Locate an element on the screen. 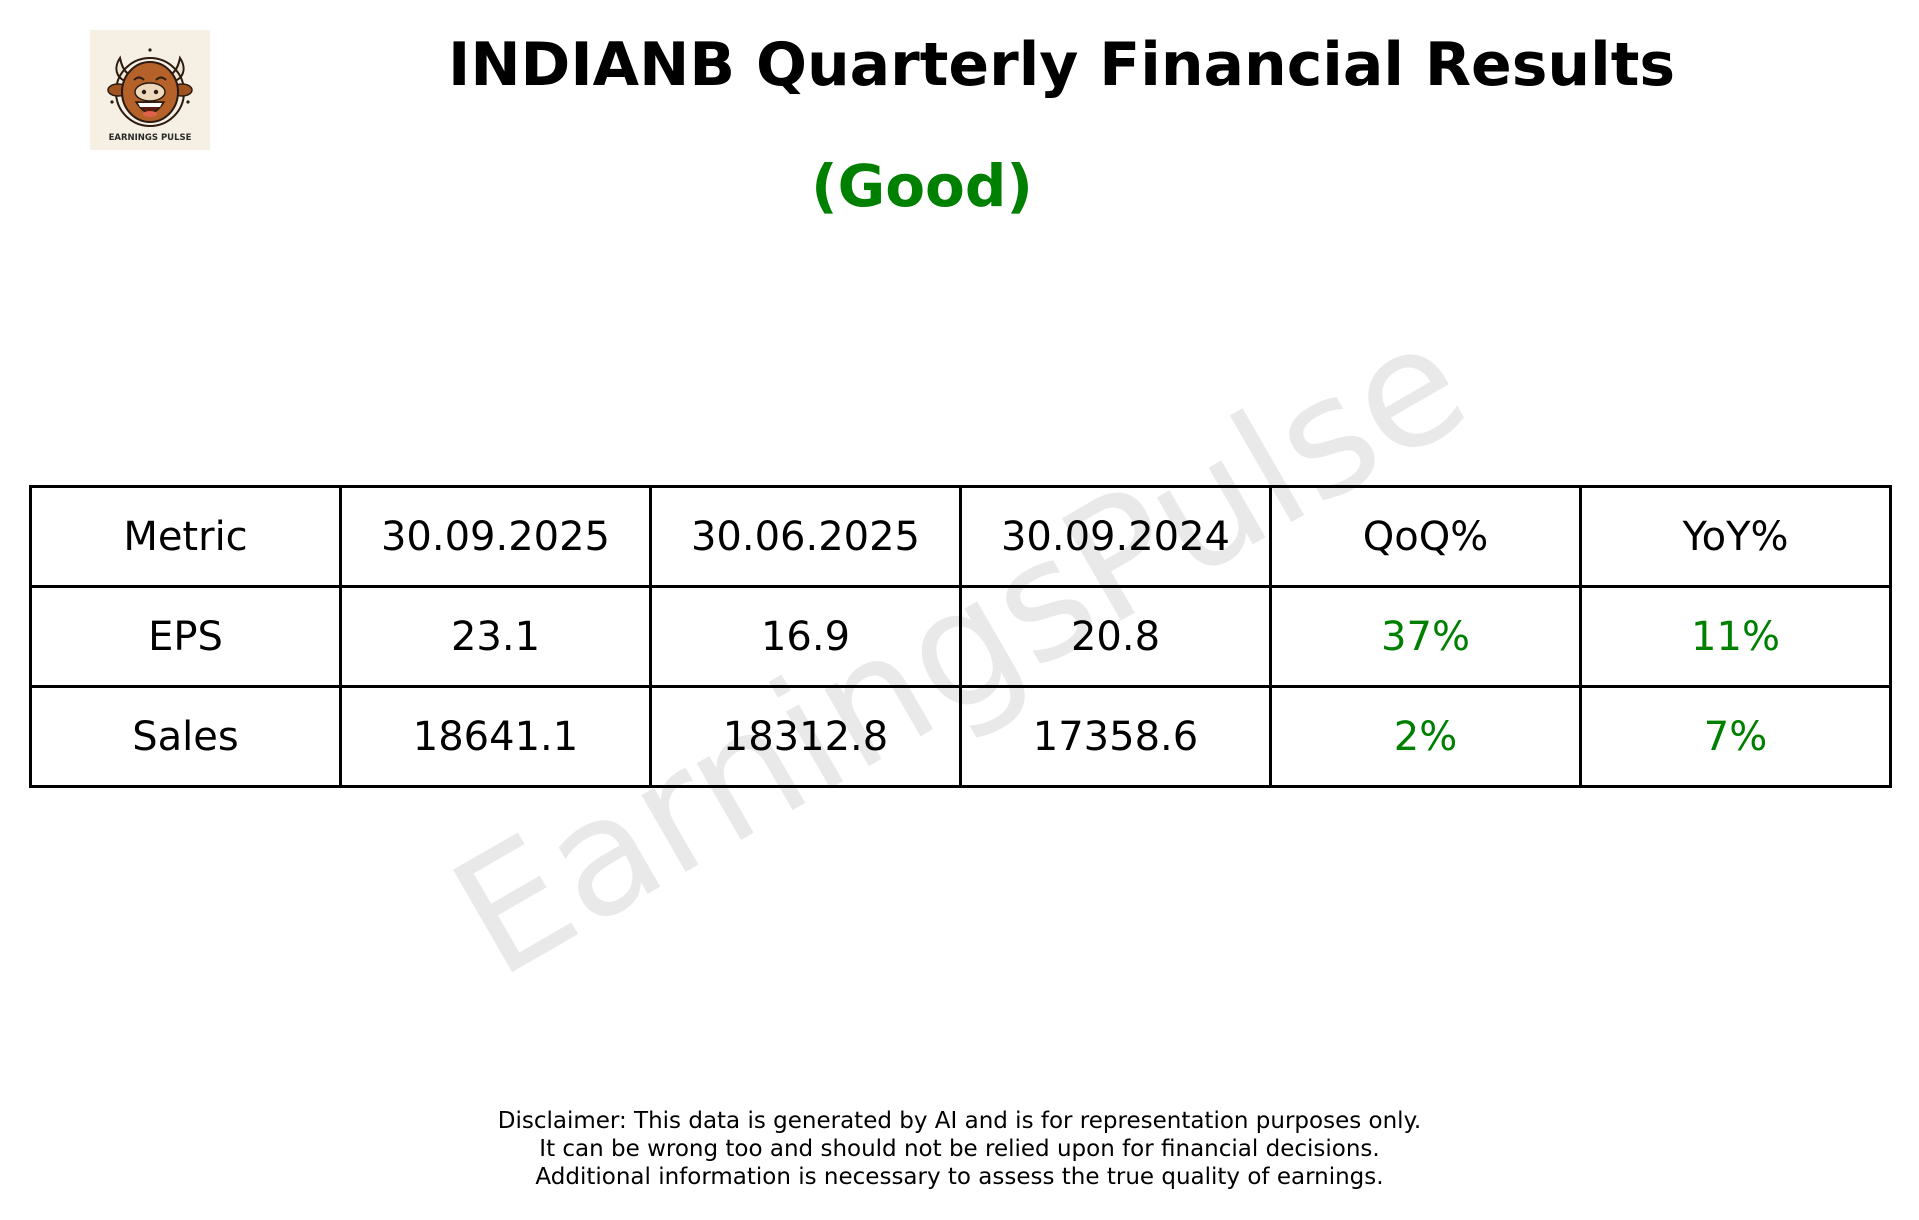  qoq-change: 37% is located at coordinates (1425, 636).